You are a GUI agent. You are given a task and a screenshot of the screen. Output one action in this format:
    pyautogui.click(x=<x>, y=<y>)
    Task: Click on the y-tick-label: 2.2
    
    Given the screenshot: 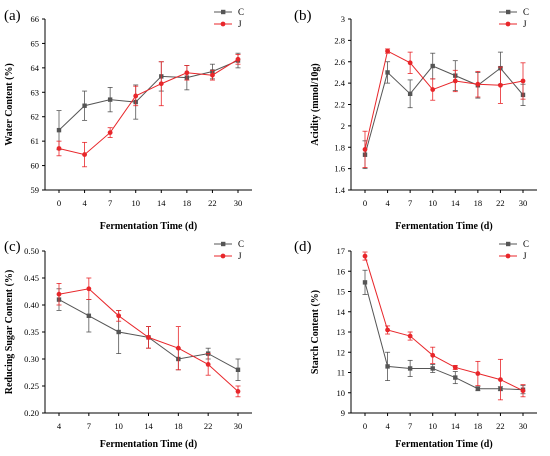 What is the action you would take?
    pyautogui.click(x=339, y=105)
    